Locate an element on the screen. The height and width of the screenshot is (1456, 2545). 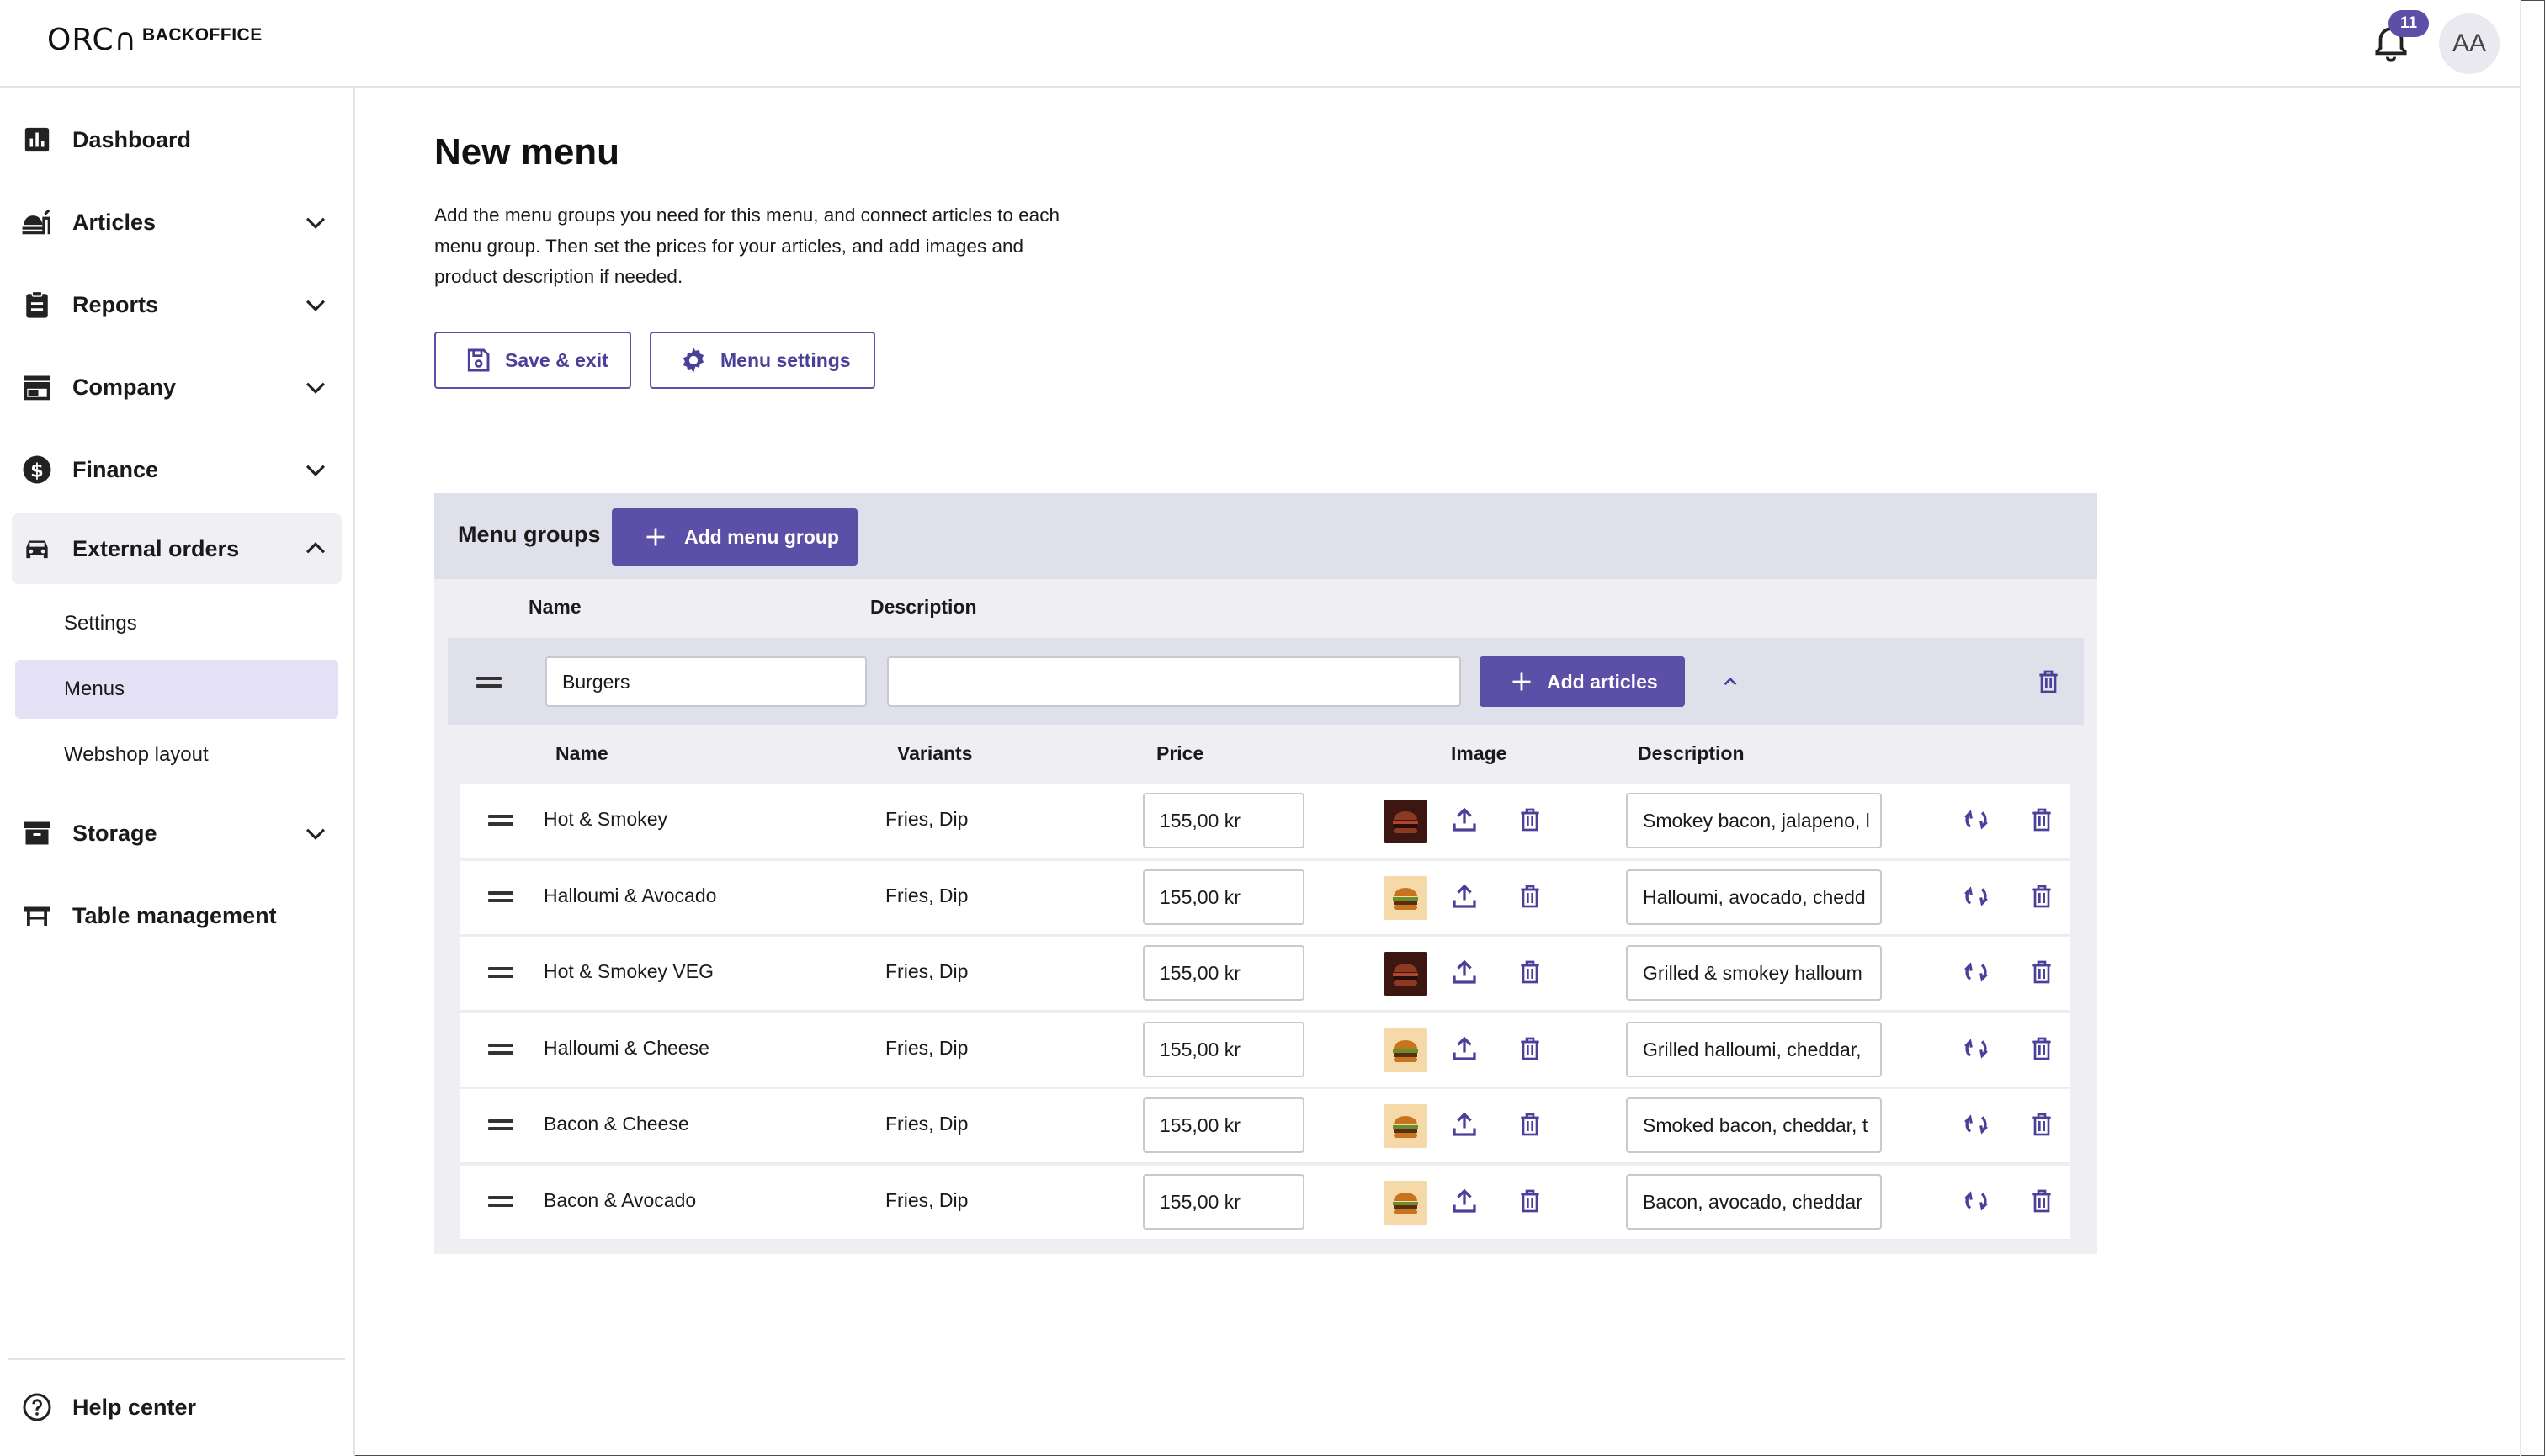
article-name: Halloumi & Cheese is located at coordinates (627, 1047).